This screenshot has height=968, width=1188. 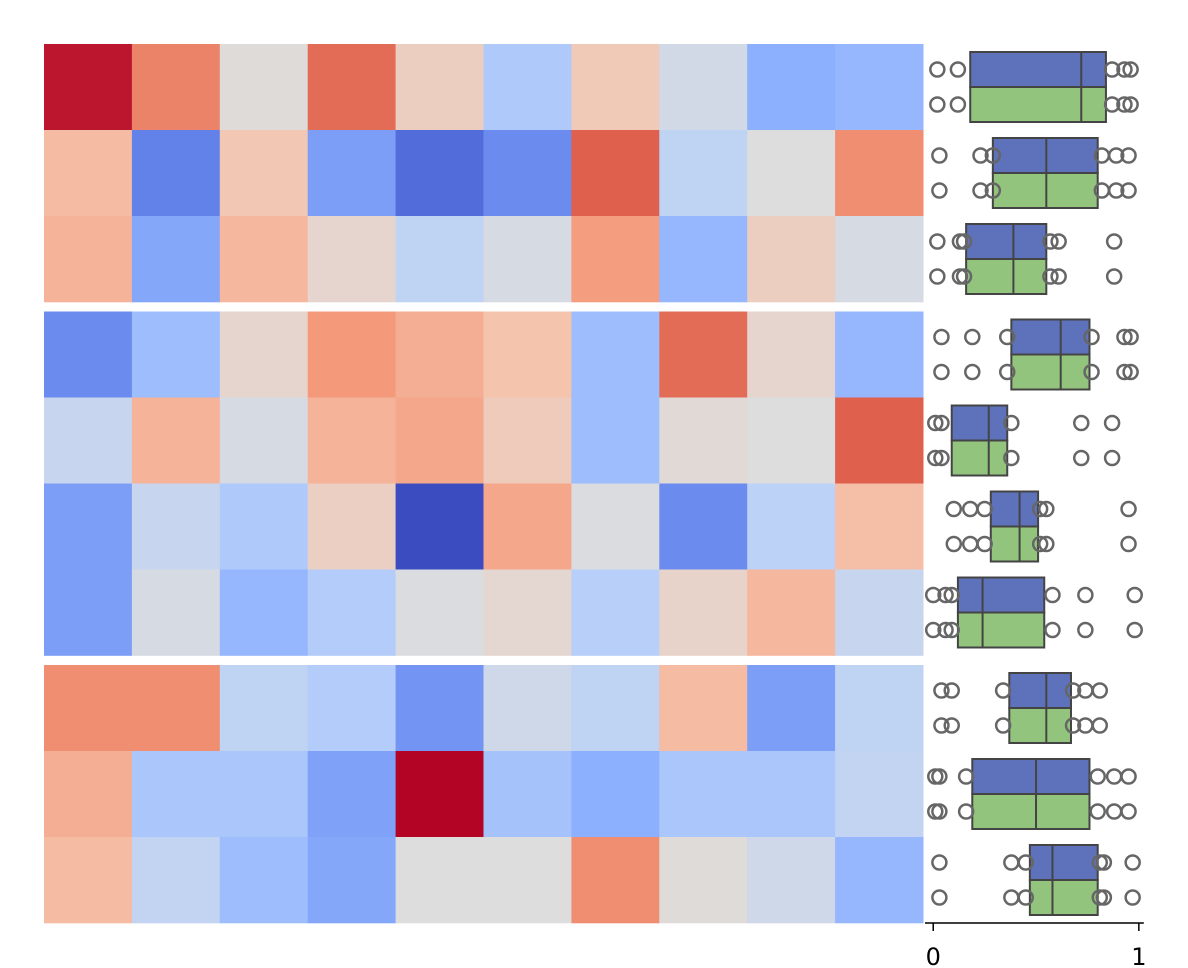 I want to click on x-tick-label: 0, so click(x=933, y=955).